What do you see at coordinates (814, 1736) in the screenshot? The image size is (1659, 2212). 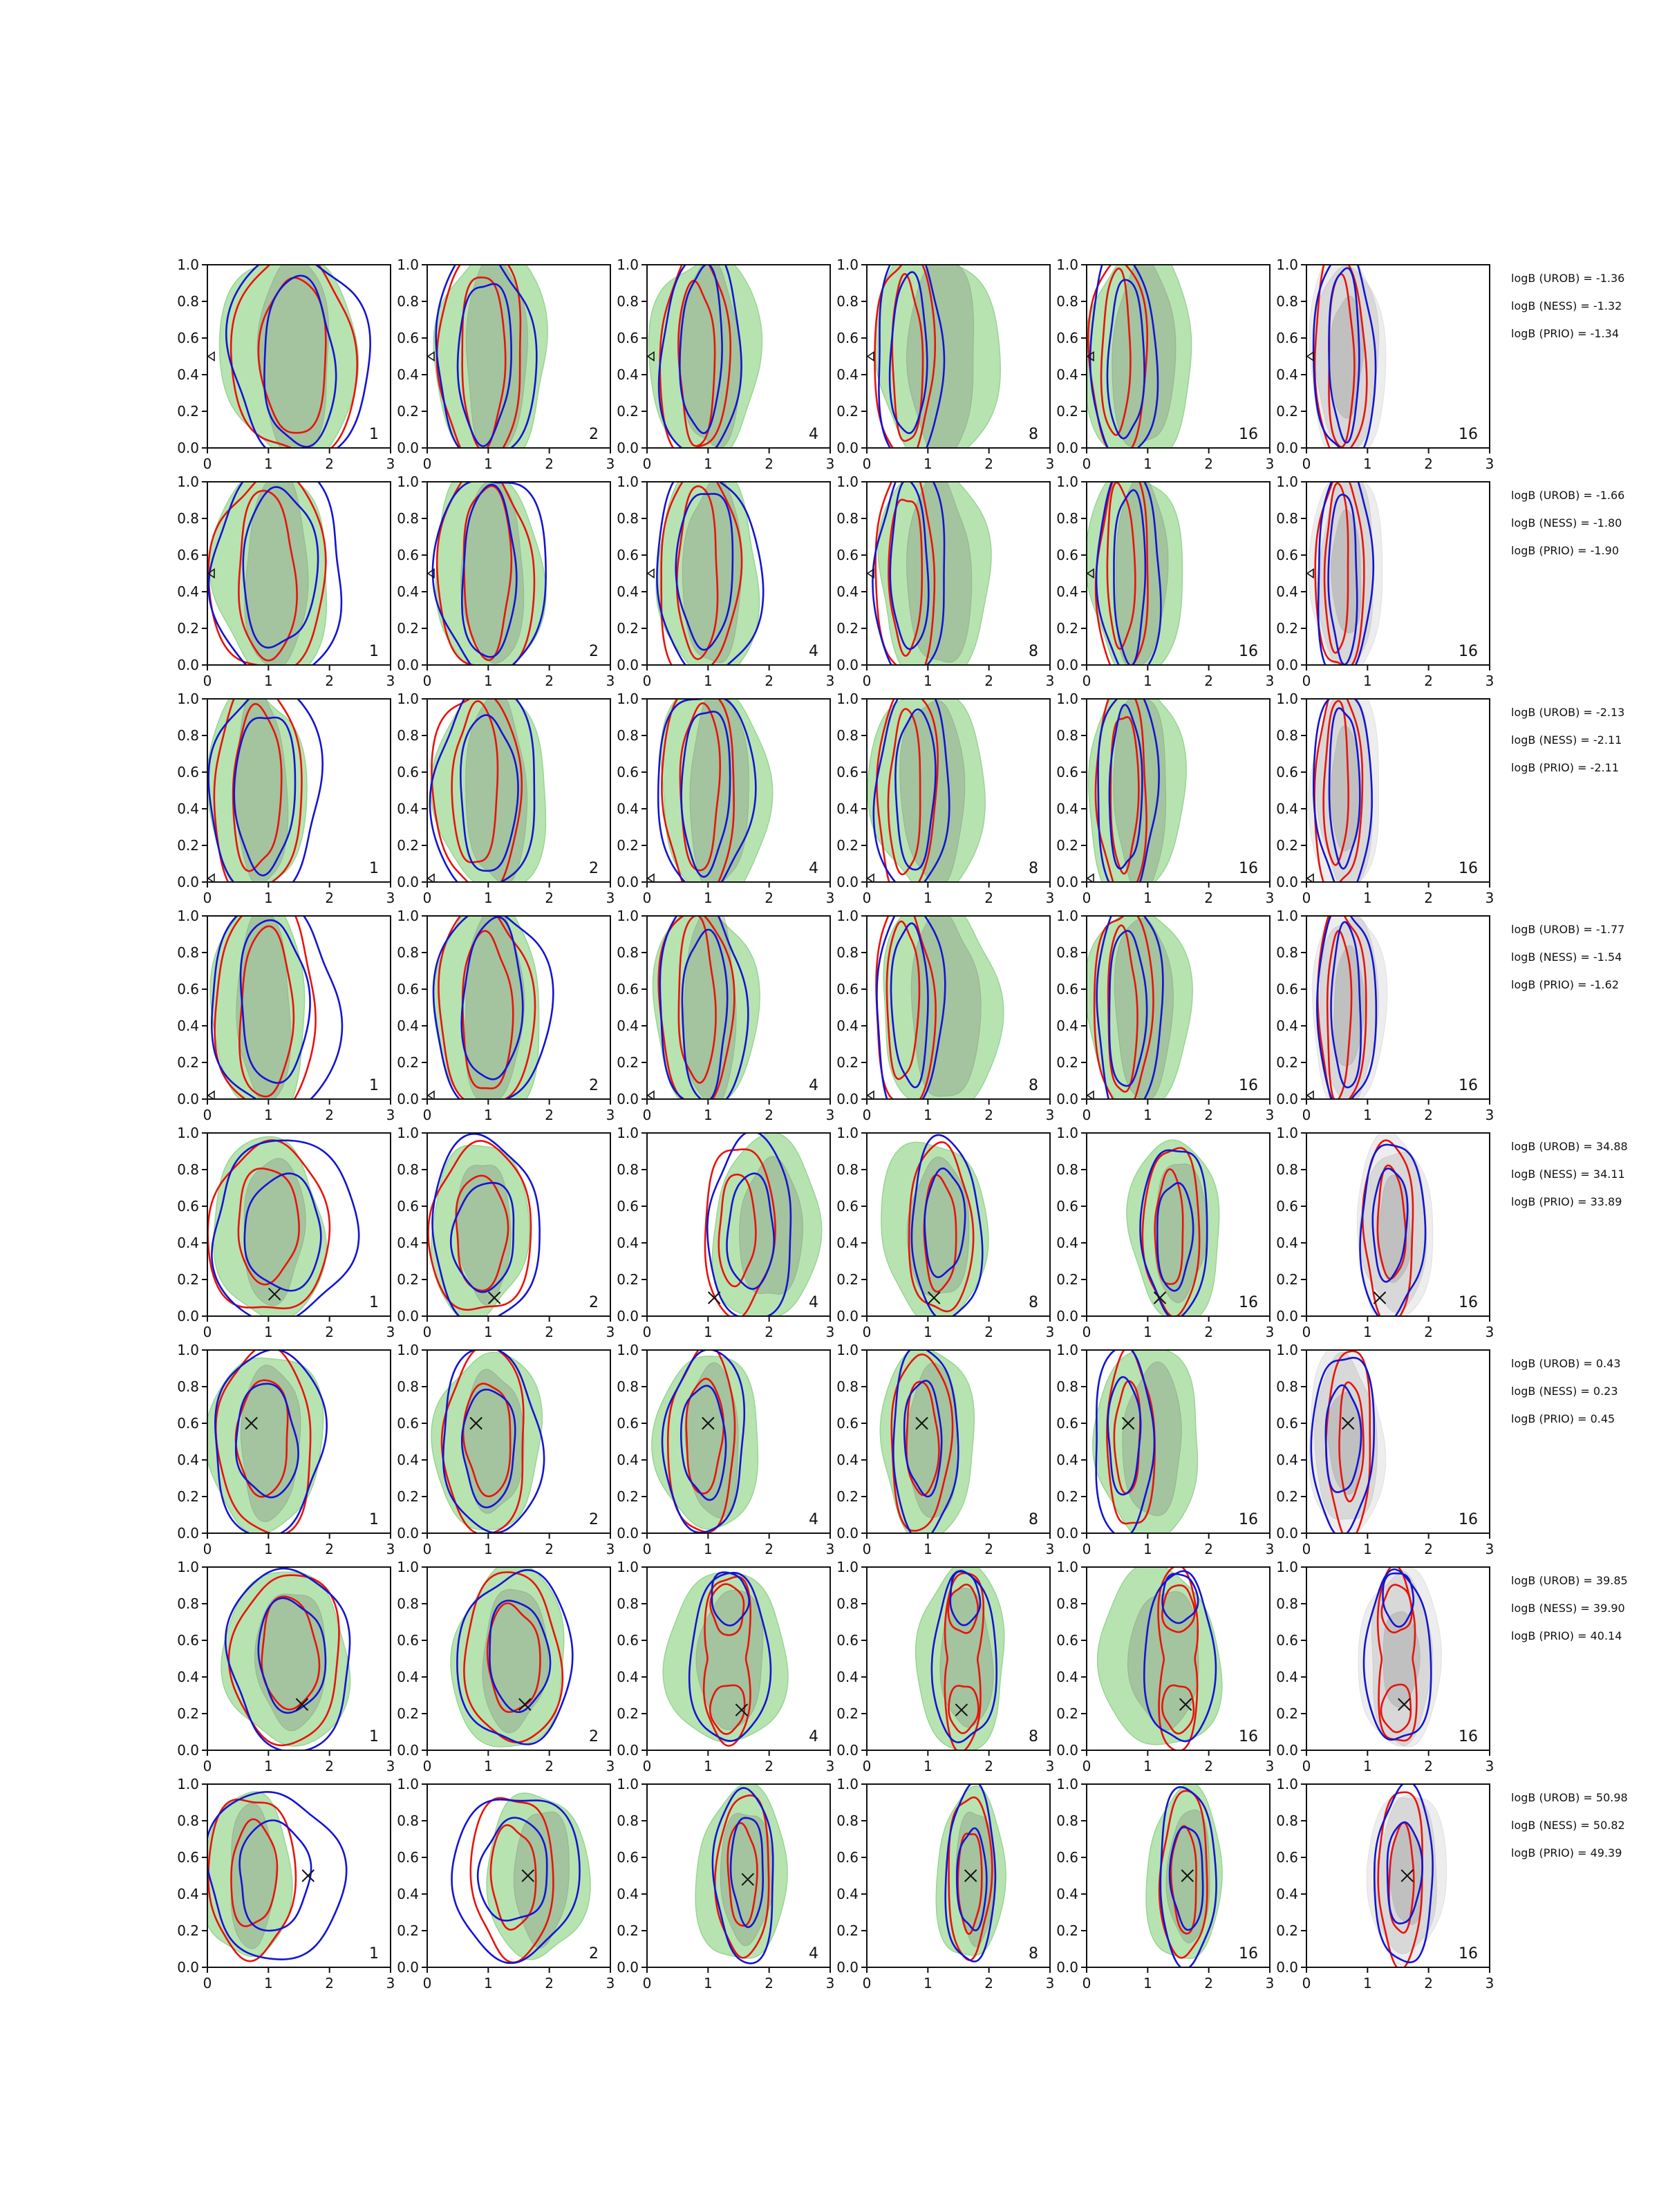 I see `panel-corner-label: 4` at bounding box center [814, 1736].